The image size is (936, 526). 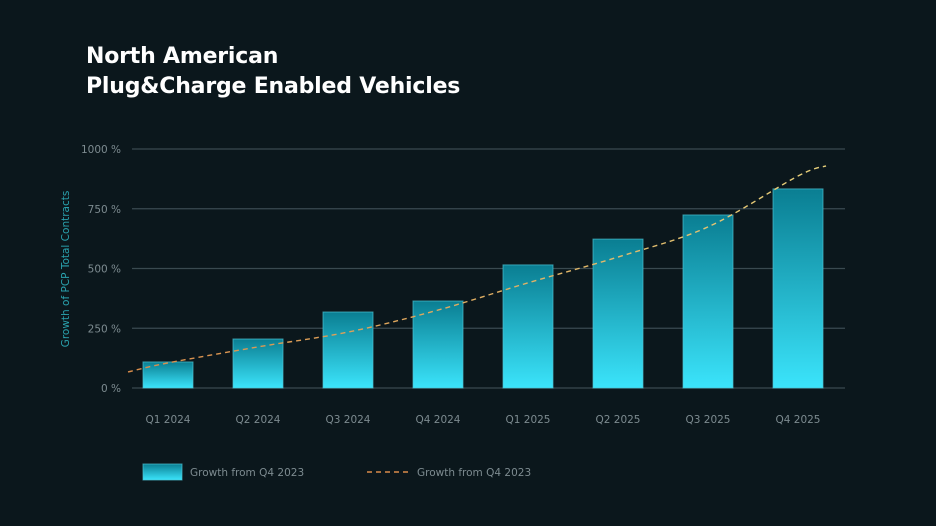 What do you see at coordinates (104, 329) in the screenshot?
I see `y-tick-label: 250 %` at bounding box center [104, 329].